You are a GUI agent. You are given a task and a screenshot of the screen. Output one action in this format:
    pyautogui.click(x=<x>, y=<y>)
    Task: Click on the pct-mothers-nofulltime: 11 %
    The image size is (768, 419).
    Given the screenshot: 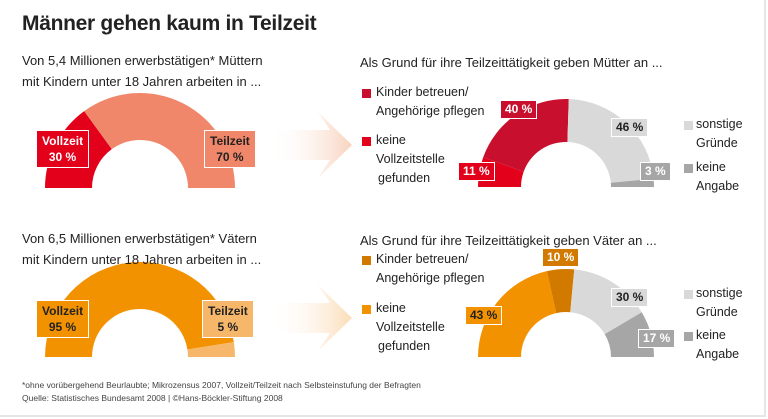 What is the action you would take?
    pyautogui.click(x=476, y=171)
    